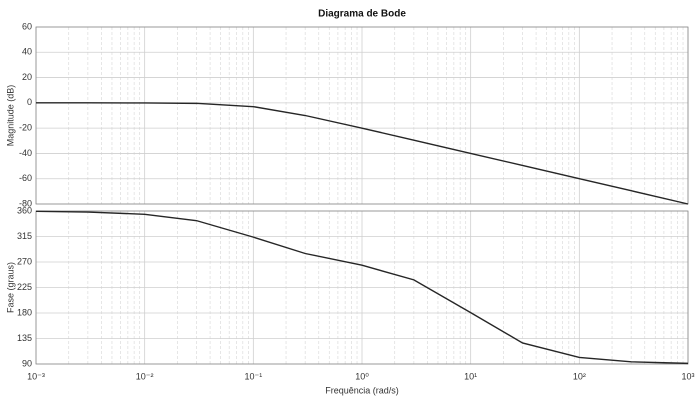  Describe the element at coordinates (25, 203) in the screenshot. I see `y-tick-label: -80` at that location.